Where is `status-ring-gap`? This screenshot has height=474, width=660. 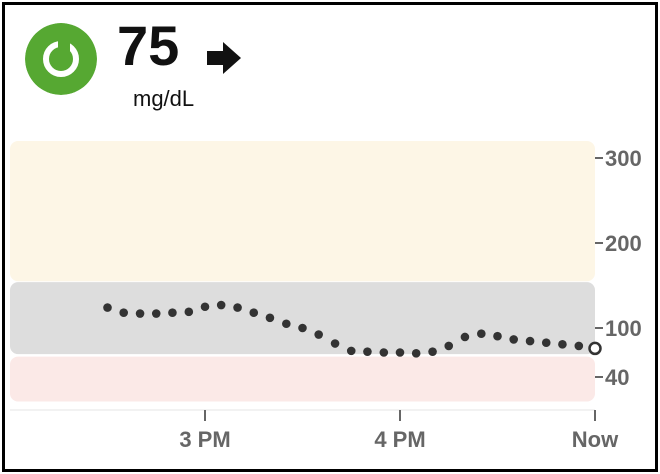
status-ring-gap is located at coordinates (64, 45).